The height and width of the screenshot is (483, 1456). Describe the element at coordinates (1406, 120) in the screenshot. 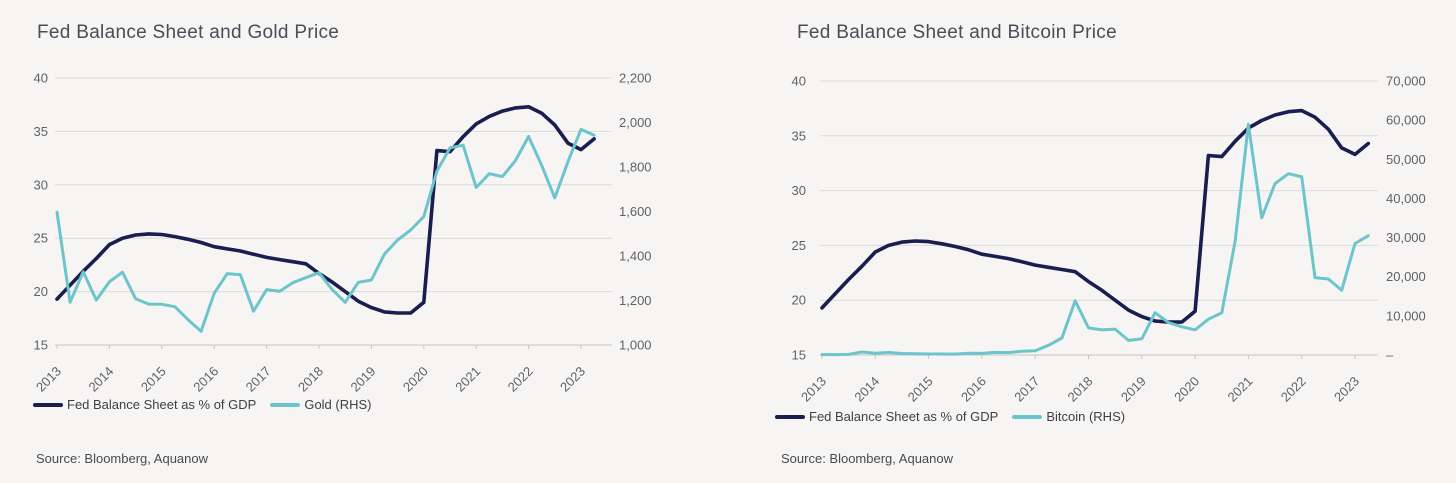

I see `right-axis-tick-label: 60,000` at that location.